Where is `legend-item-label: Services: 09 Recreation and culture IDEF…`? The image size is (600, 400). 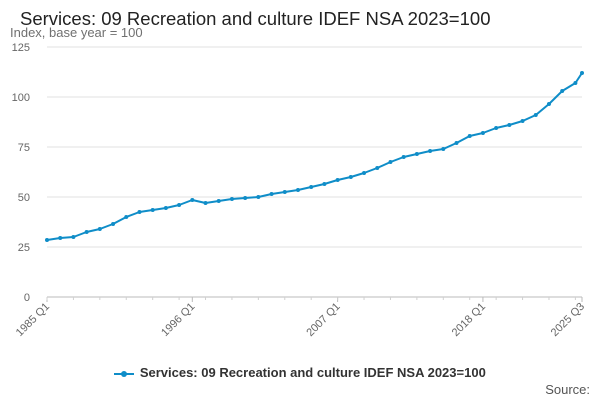
legend-item-label: Services: 09 Recreation and culture IDEF… is located at coordinates (312, 372).